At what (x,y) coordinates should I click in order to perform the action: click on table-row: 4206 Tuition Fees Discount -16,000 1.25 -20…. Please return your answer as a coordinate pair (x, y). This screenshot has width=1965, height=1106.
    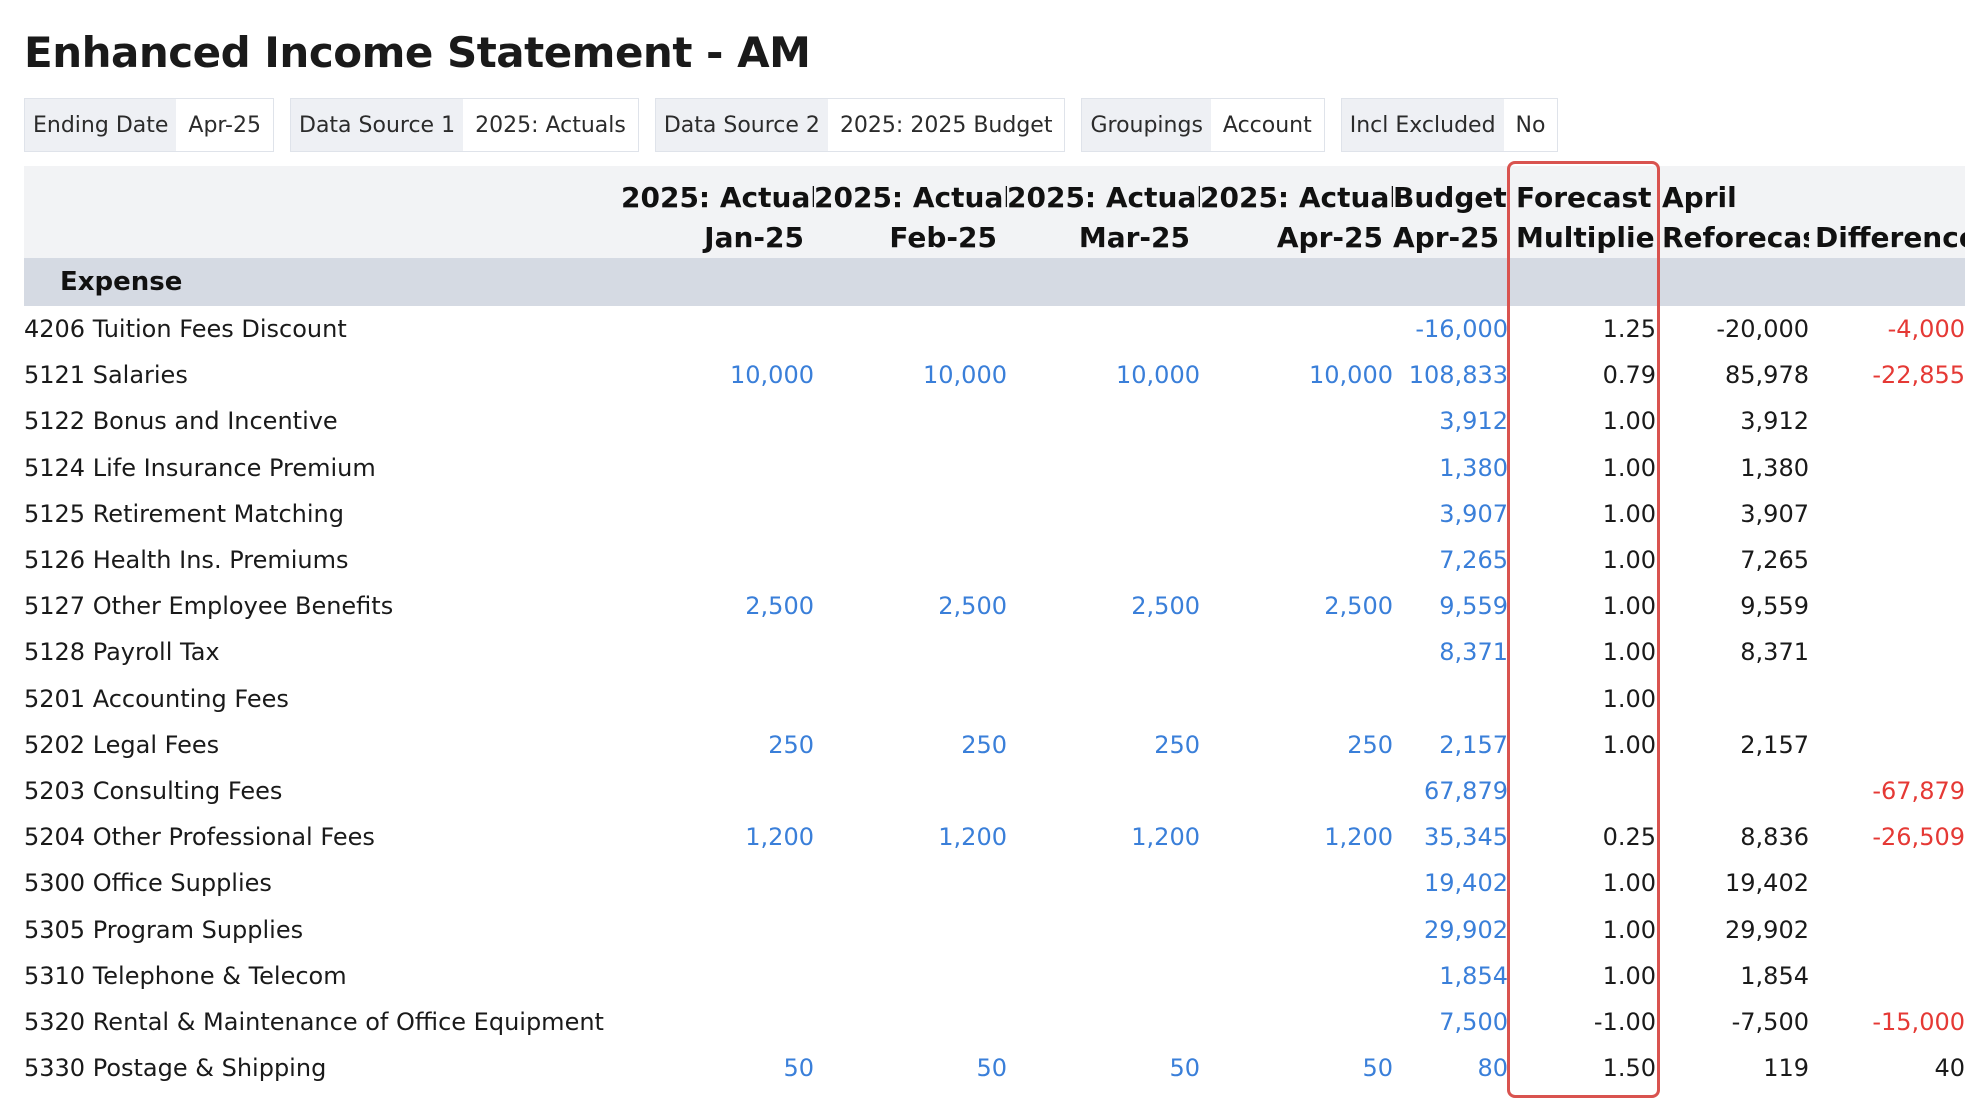
    Looking at the image, I should click on (994, 329).